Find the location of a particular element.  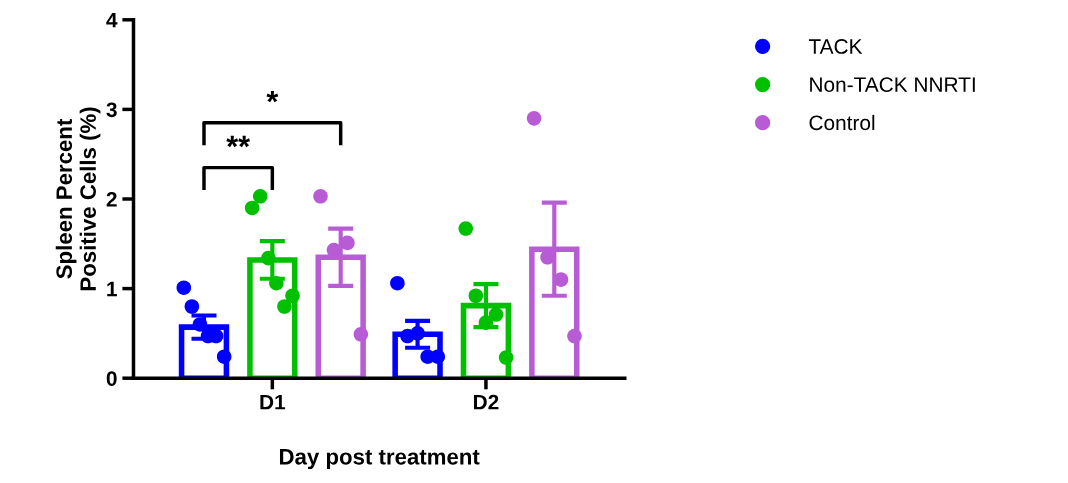

y-axis-title: Spleen Percent Positive Cells (%) is located at coordinates (78, 199).